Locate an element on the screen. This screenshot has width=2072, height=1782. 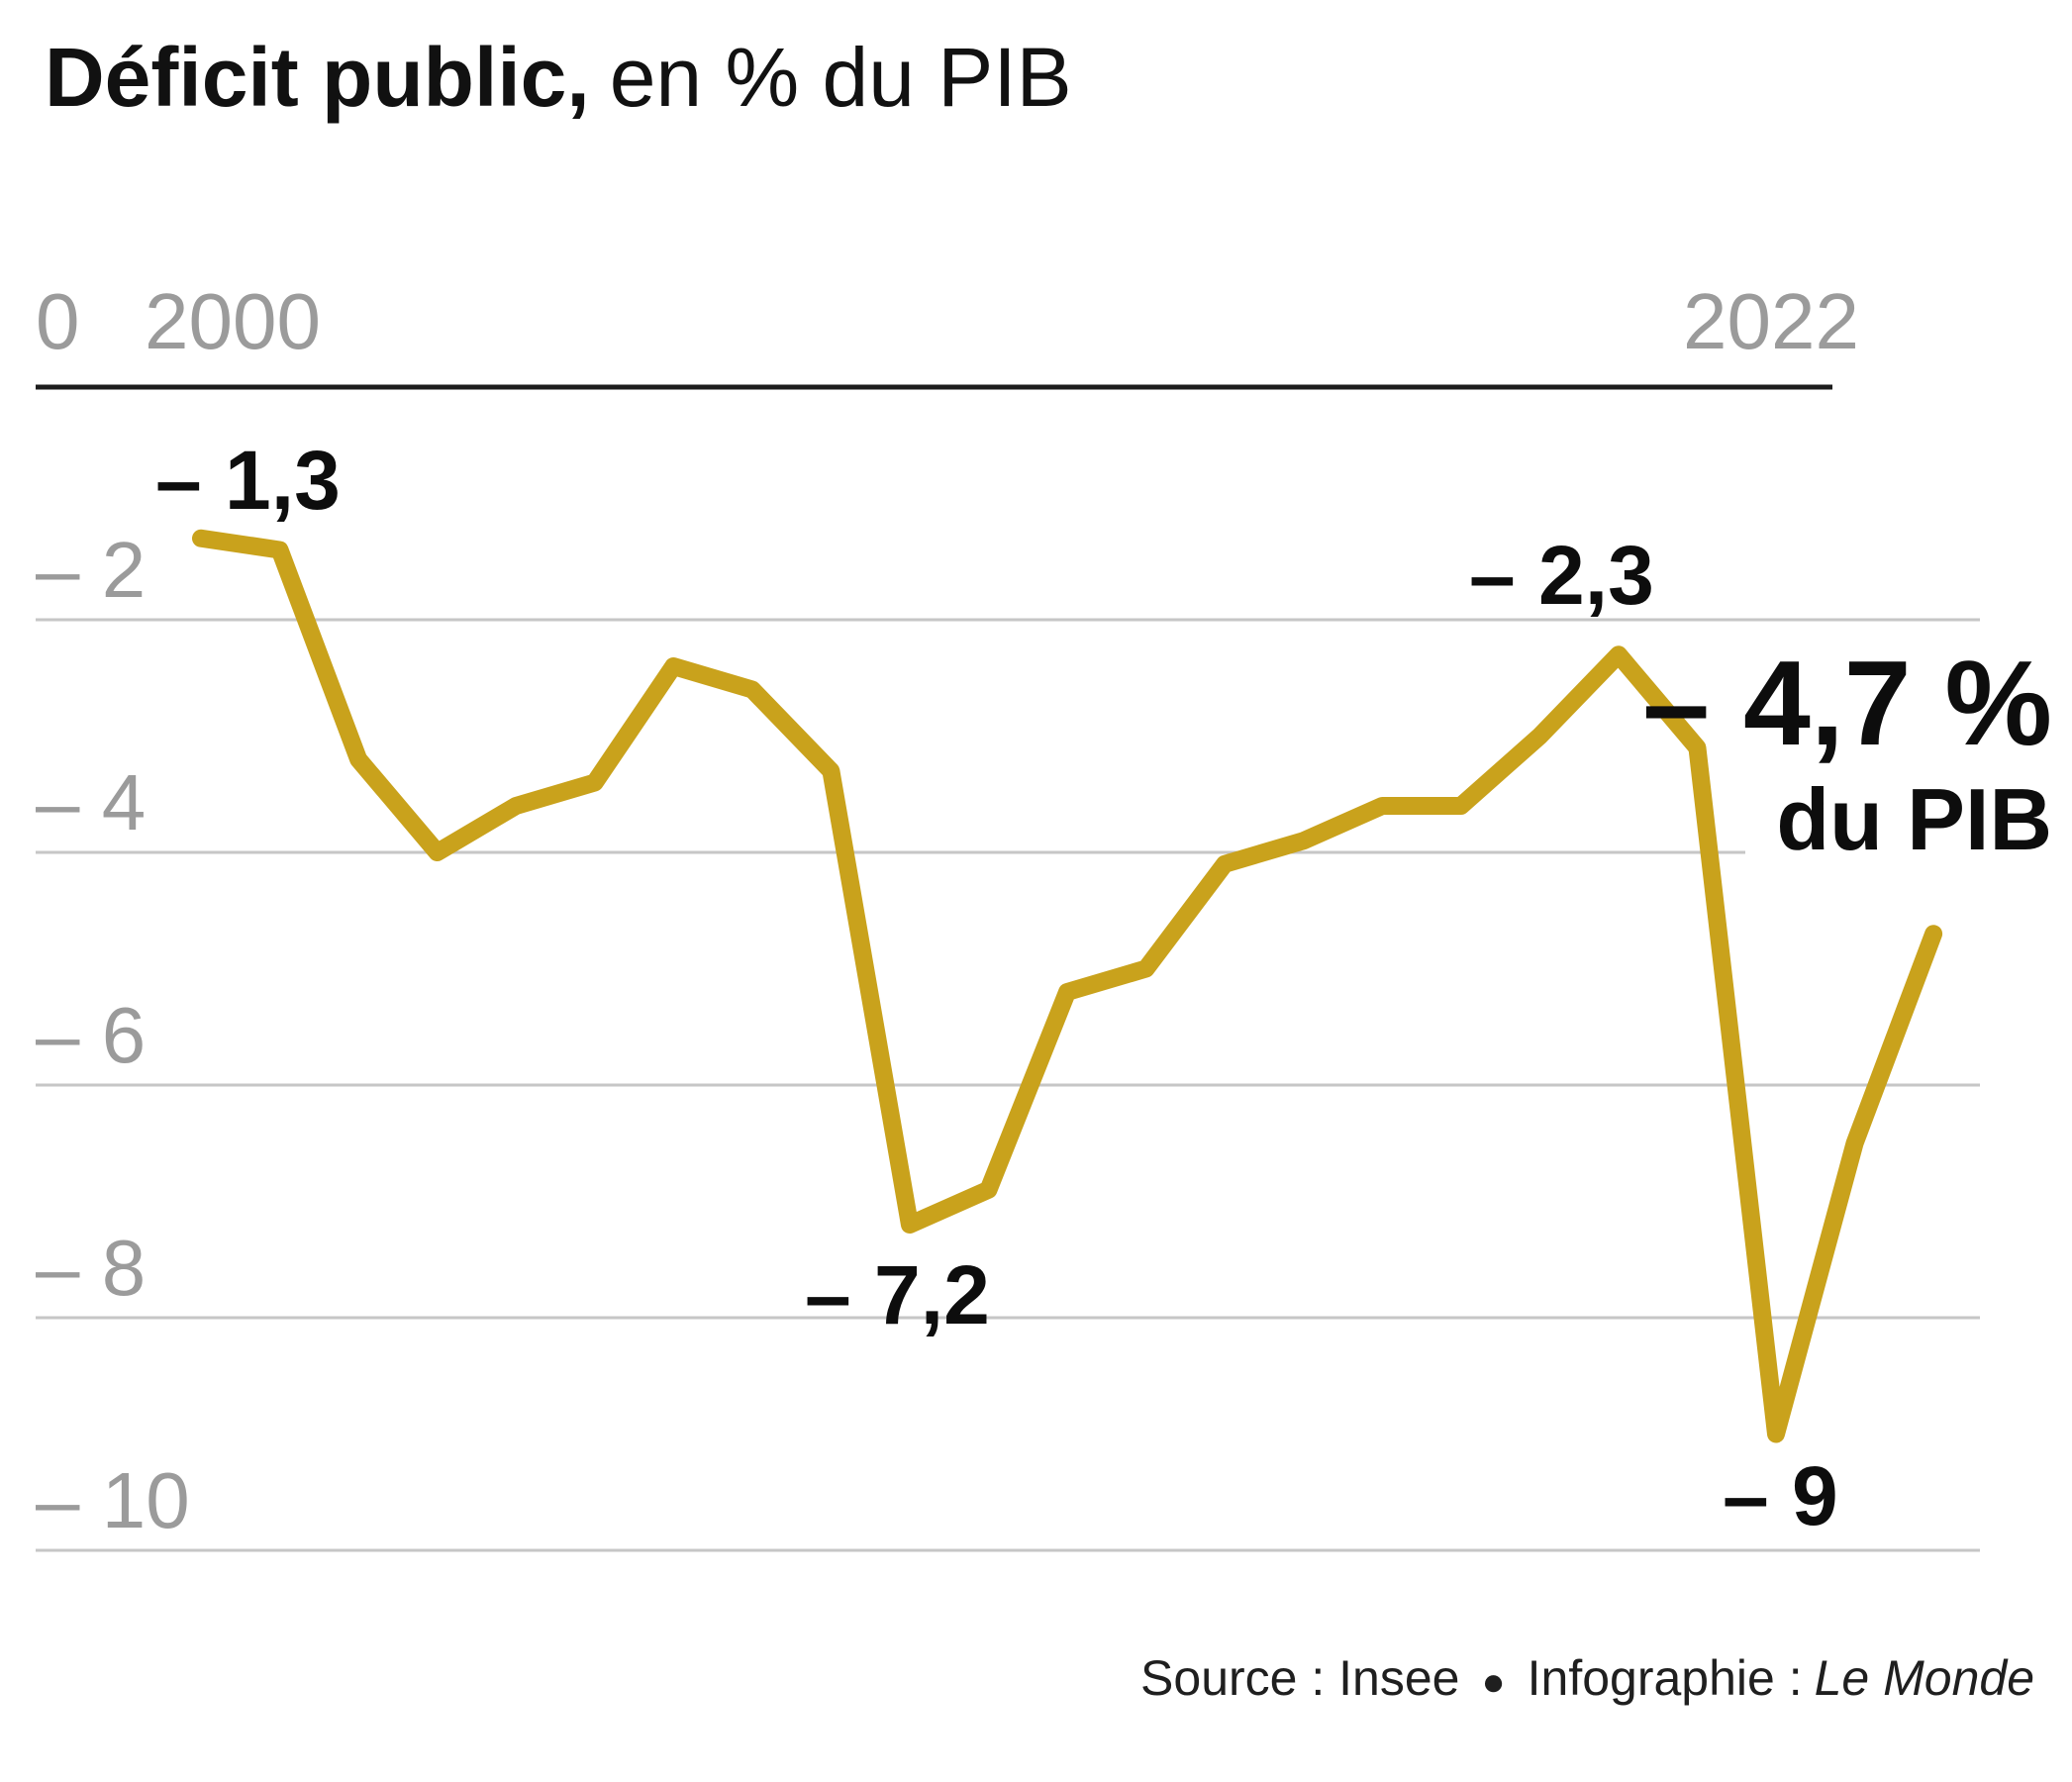
source-credit-line: Source : Insee ● Infographie : Le Monde is located at coordinates (1587, 1678).